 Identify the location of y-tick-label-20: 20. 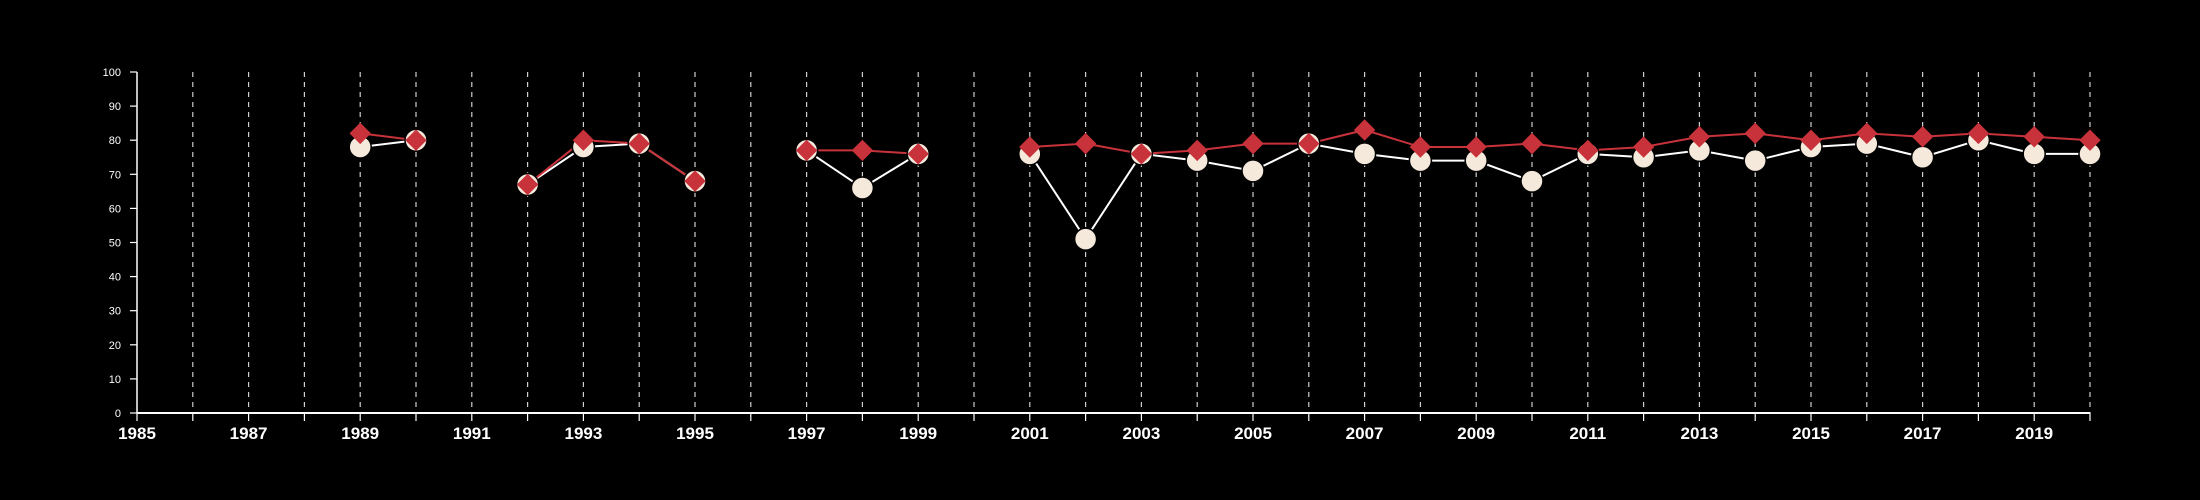
(115, 346).